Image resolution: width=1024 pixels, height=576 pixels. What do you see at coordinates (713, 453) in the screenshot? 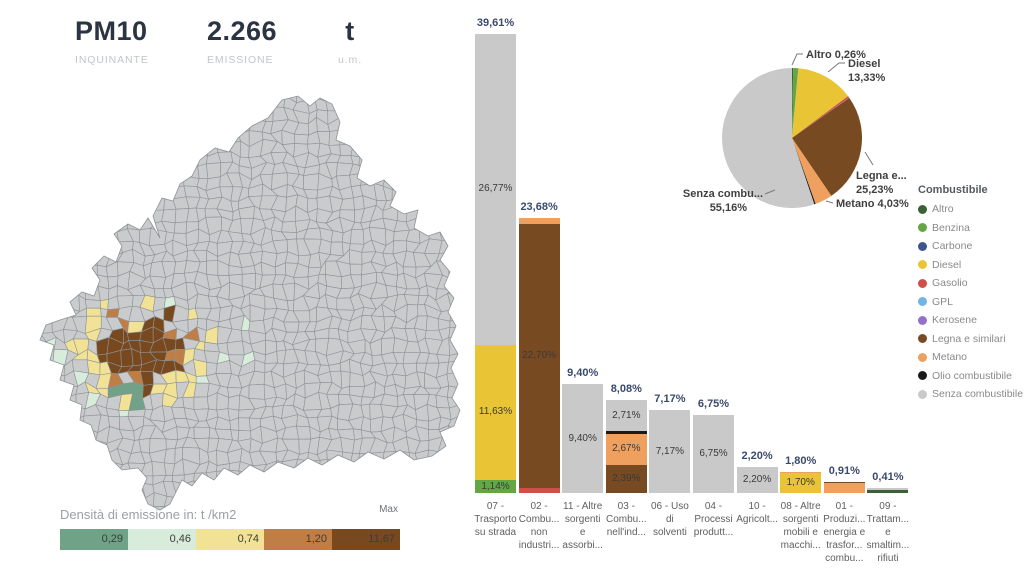
I see `bar-segment: 6,75%` at bounding box center [713, 453].